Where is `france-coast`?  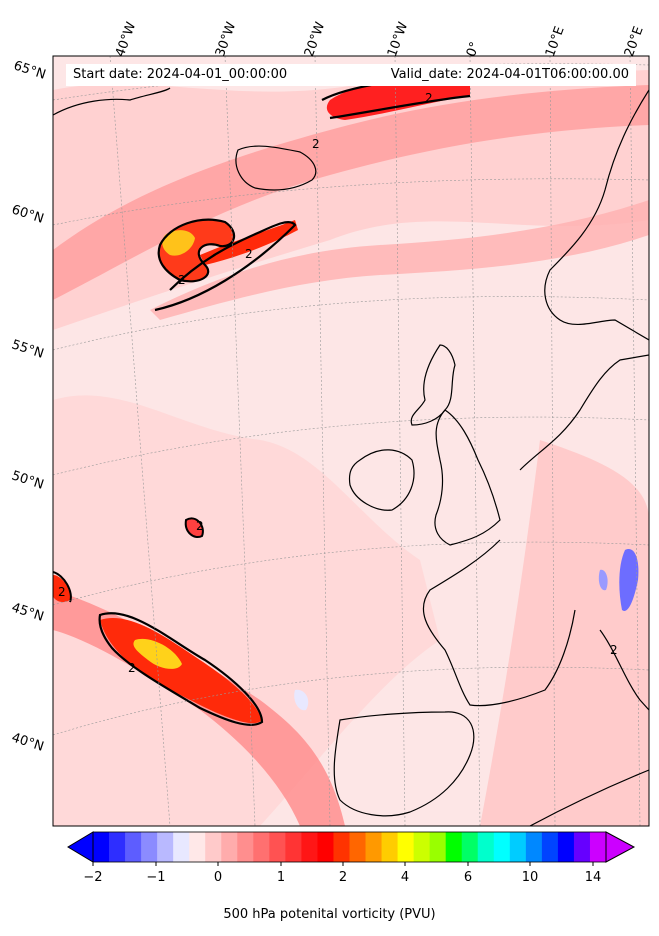
france-coast is located at coordinates (499, 623).